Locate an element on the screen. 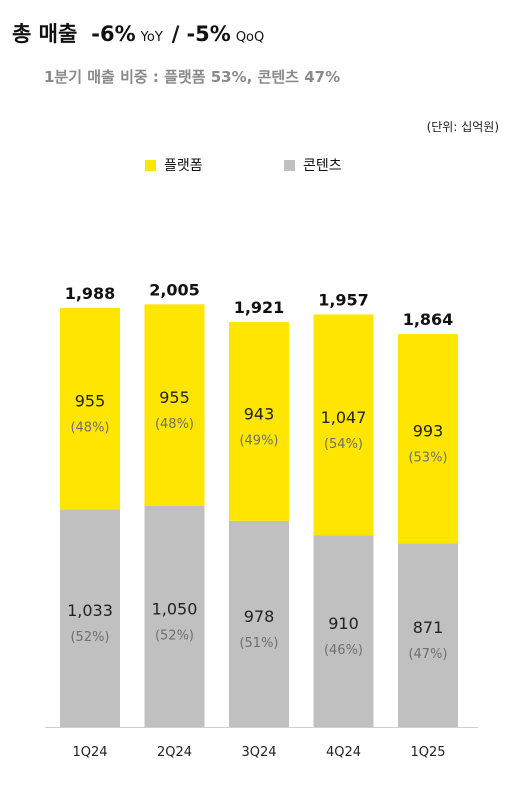 This screenshot has width=525, height=789. value-label-content-3Q24: 978 is located at coordinates (259, 616).